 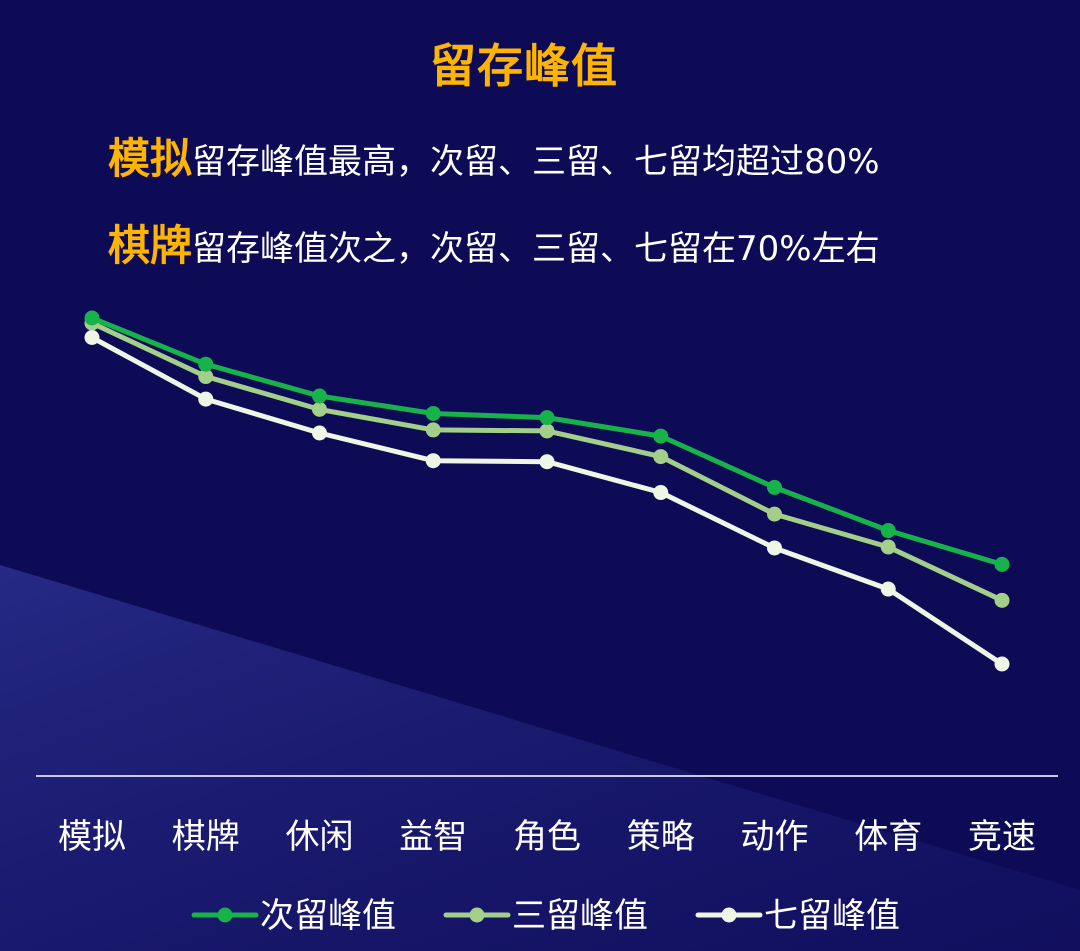 What do you see at coordinates (536, 249) in the screenshot?
I see `highlight-text: 留存峰值次之，次留、三留、七留在70%左右` at bounding box center [536, 249].